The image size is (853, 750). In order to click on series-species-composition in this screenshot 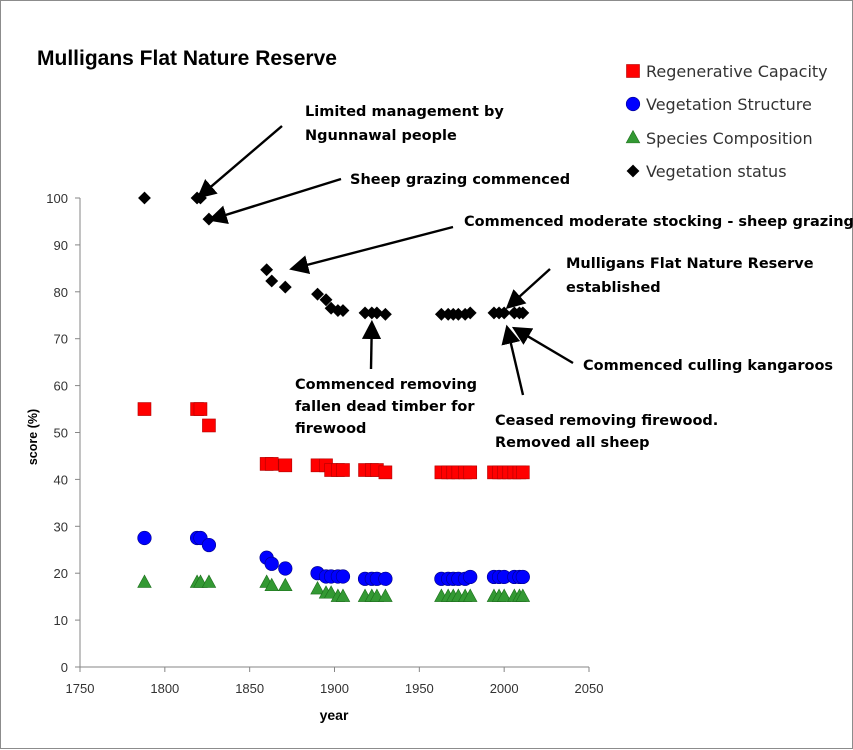, I will do `click(334, 588)`.